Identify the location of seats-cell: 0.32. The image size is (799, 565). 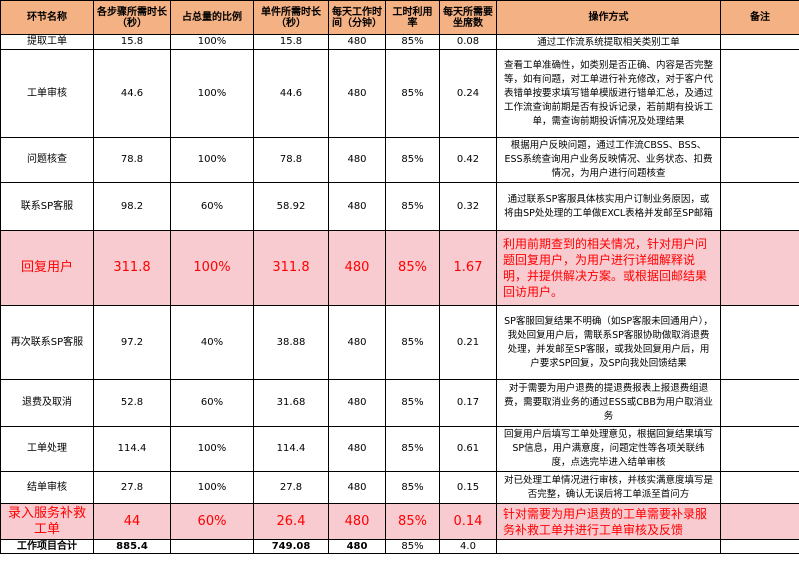
(468, 206).